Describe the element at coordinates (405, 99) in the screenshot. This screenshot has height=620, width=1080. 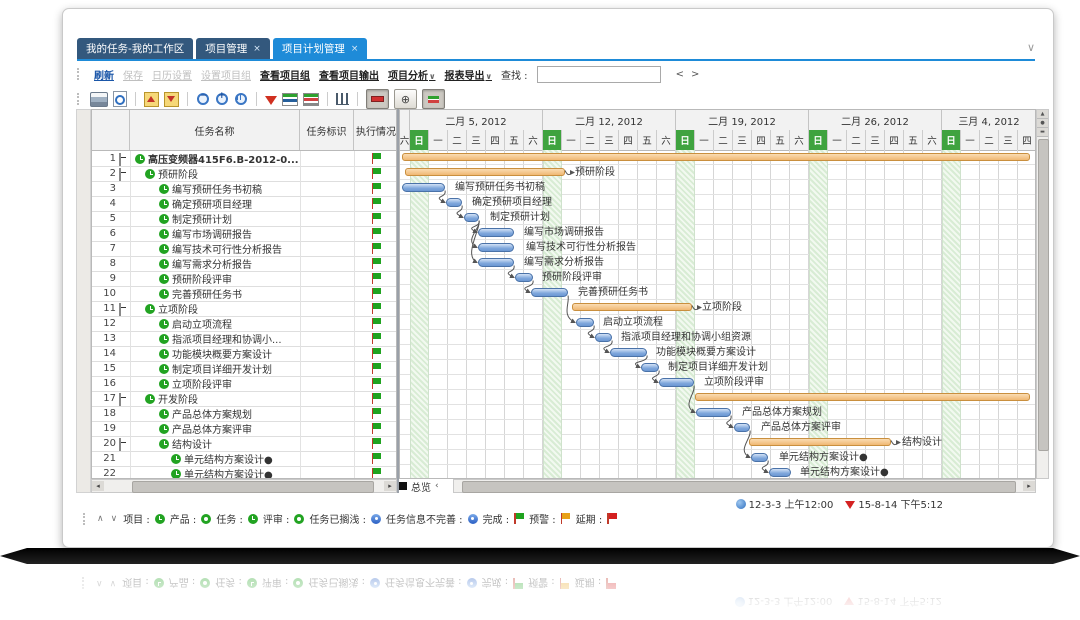
I see `crosshair-toggle: ⊕` at that location.